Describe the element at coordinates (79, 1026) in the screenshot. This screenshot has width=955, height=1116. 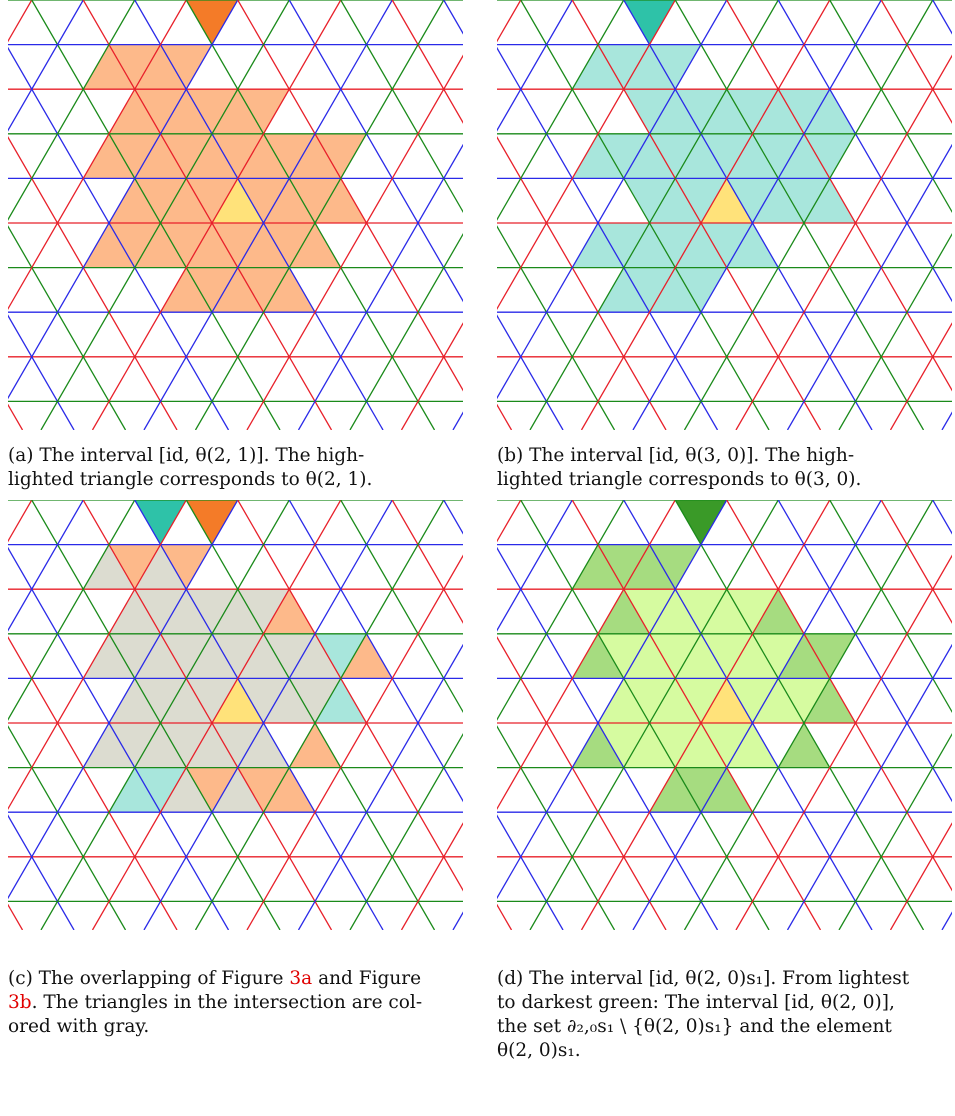
I see `caption-c-line-3: ored with gray.` at that location.